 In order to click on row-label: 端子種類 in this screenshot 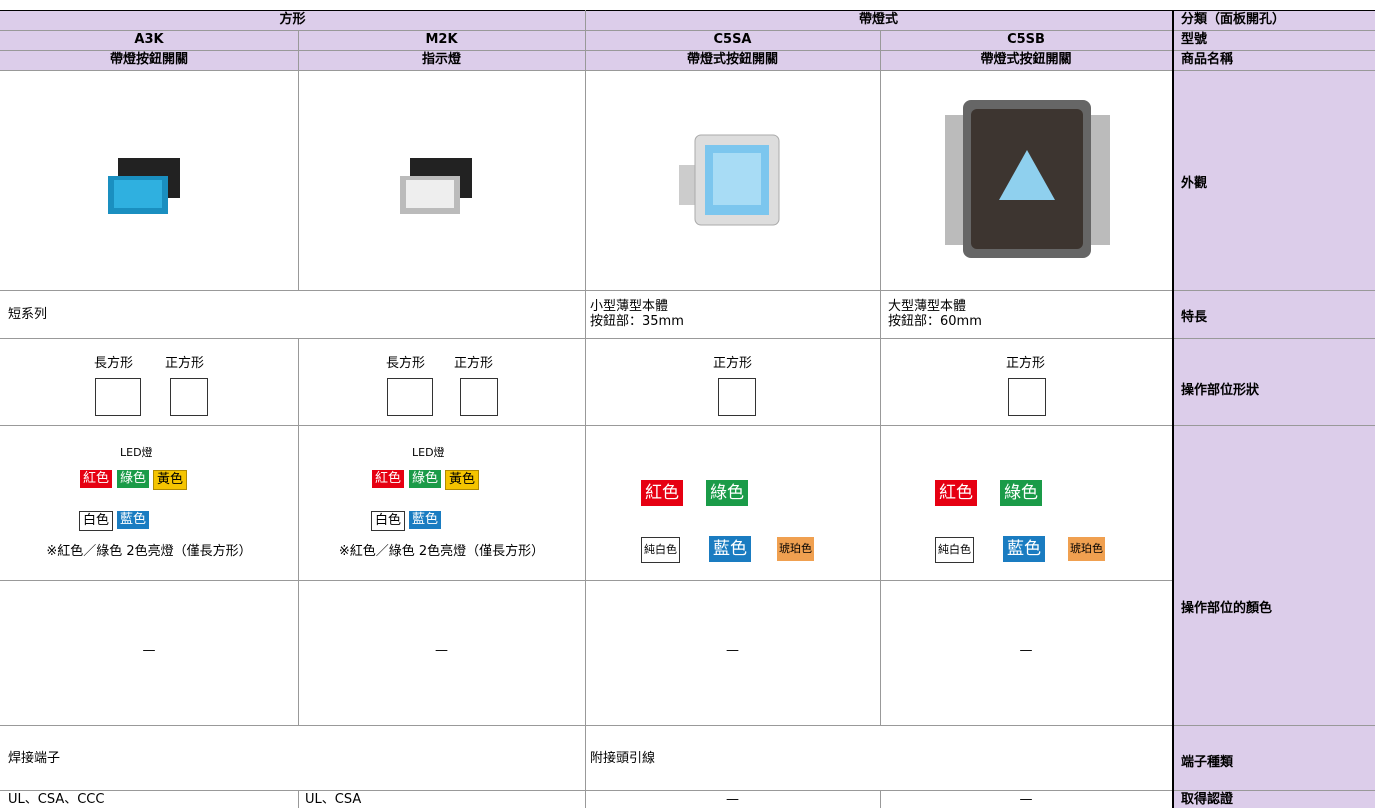, I will do `click(1207, 762)`.